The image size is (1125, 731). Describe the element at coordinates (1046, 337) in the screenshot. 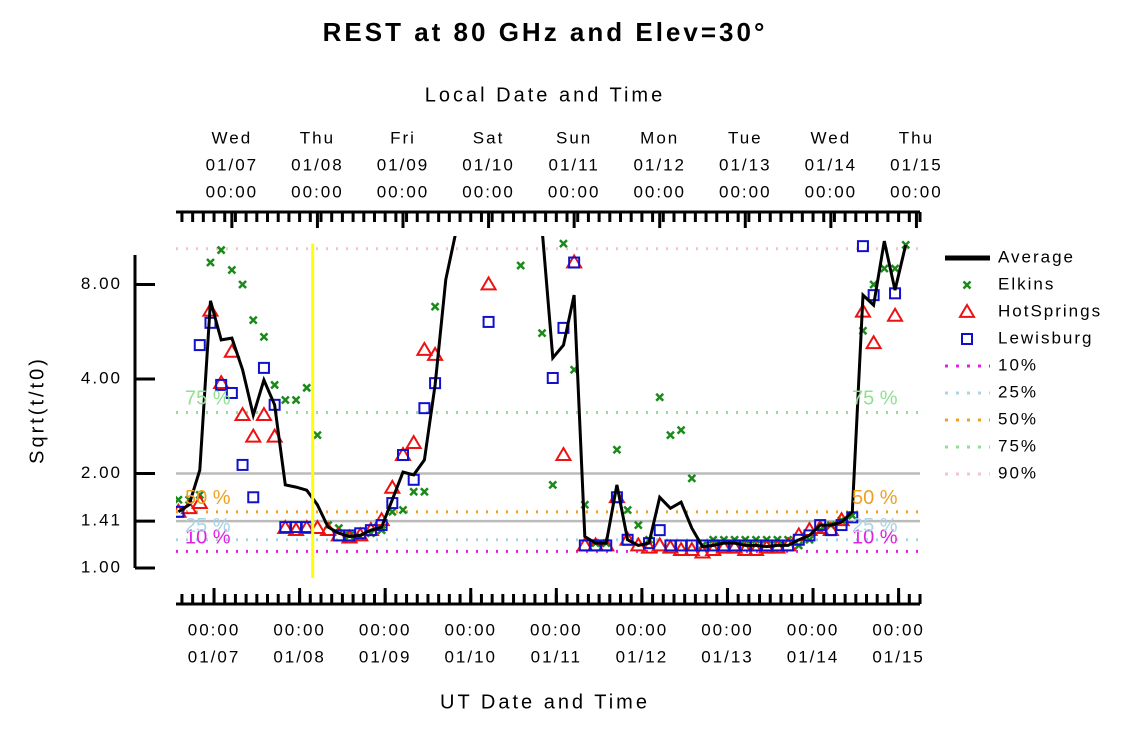

I see `legend-label: Lewisburg` at that location.